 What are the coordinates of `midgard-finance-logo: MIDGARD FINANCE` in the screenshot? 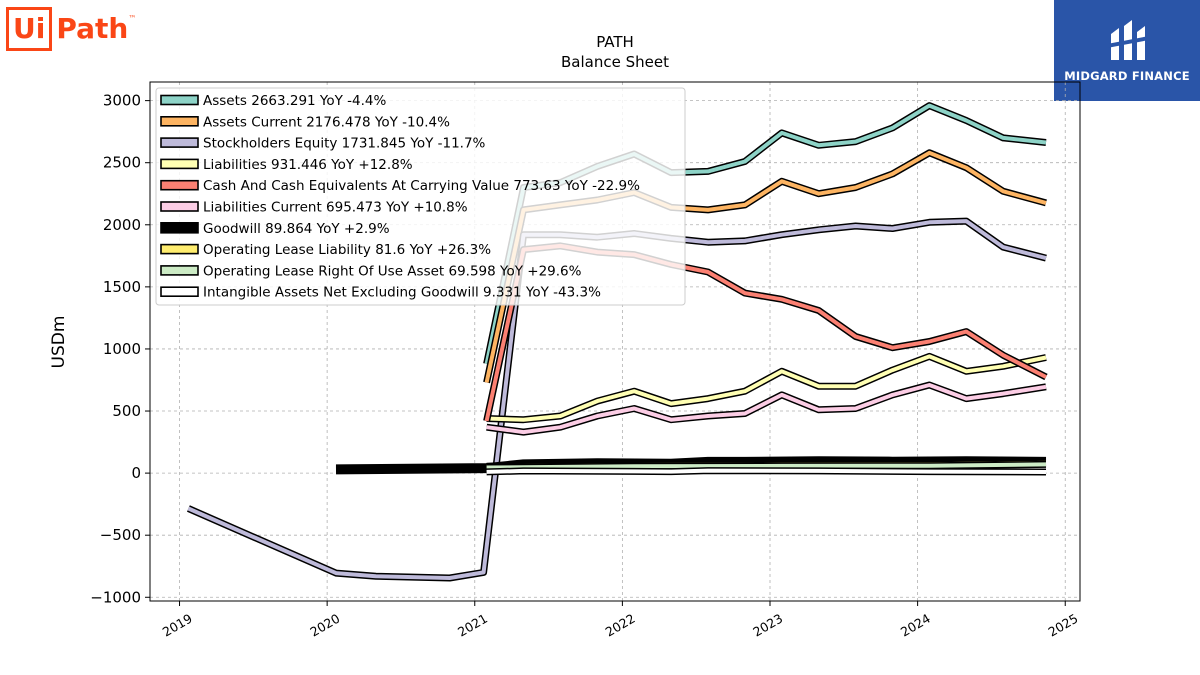 It's located at (1127, 50).